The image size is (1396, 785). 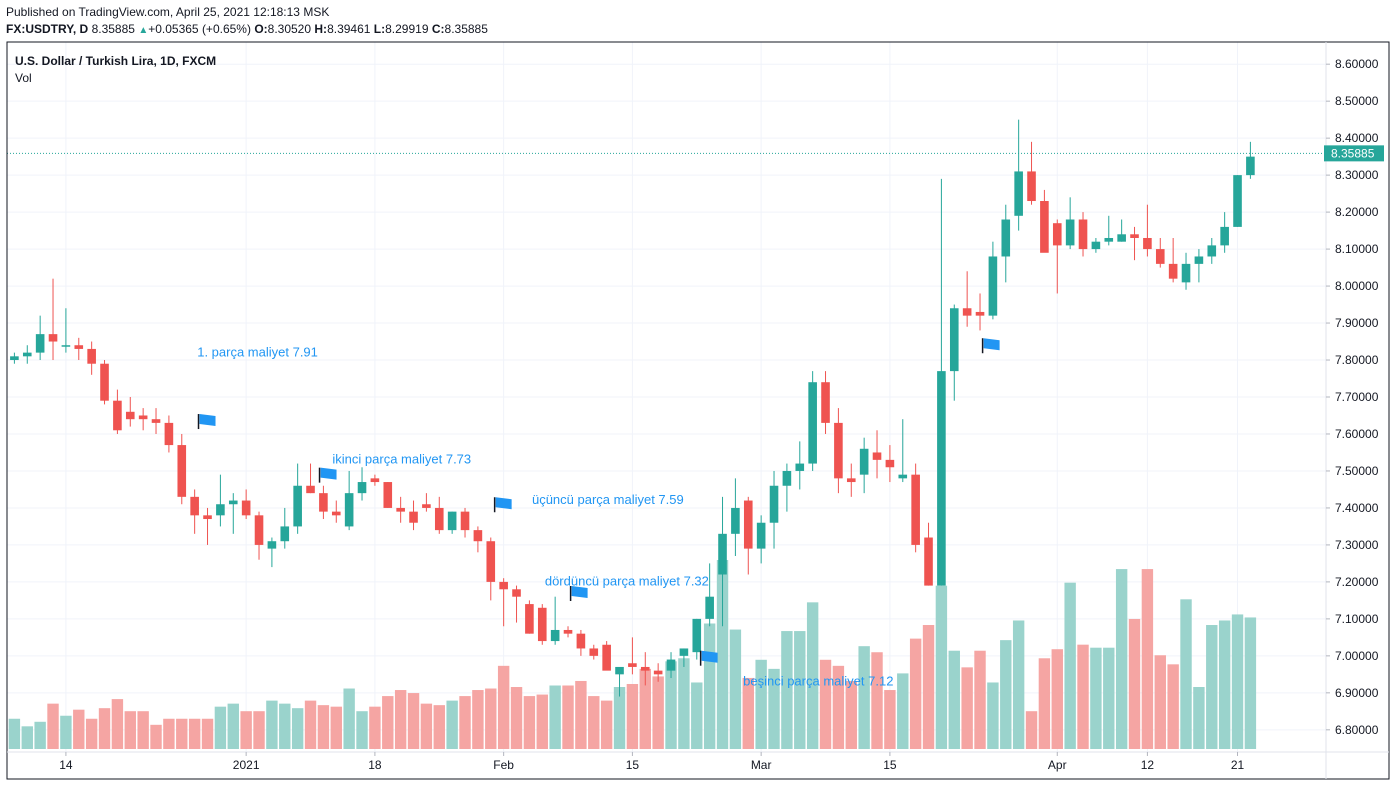 I want to click on y-tick-label: 7.10000, so click(x=1357, y=619).